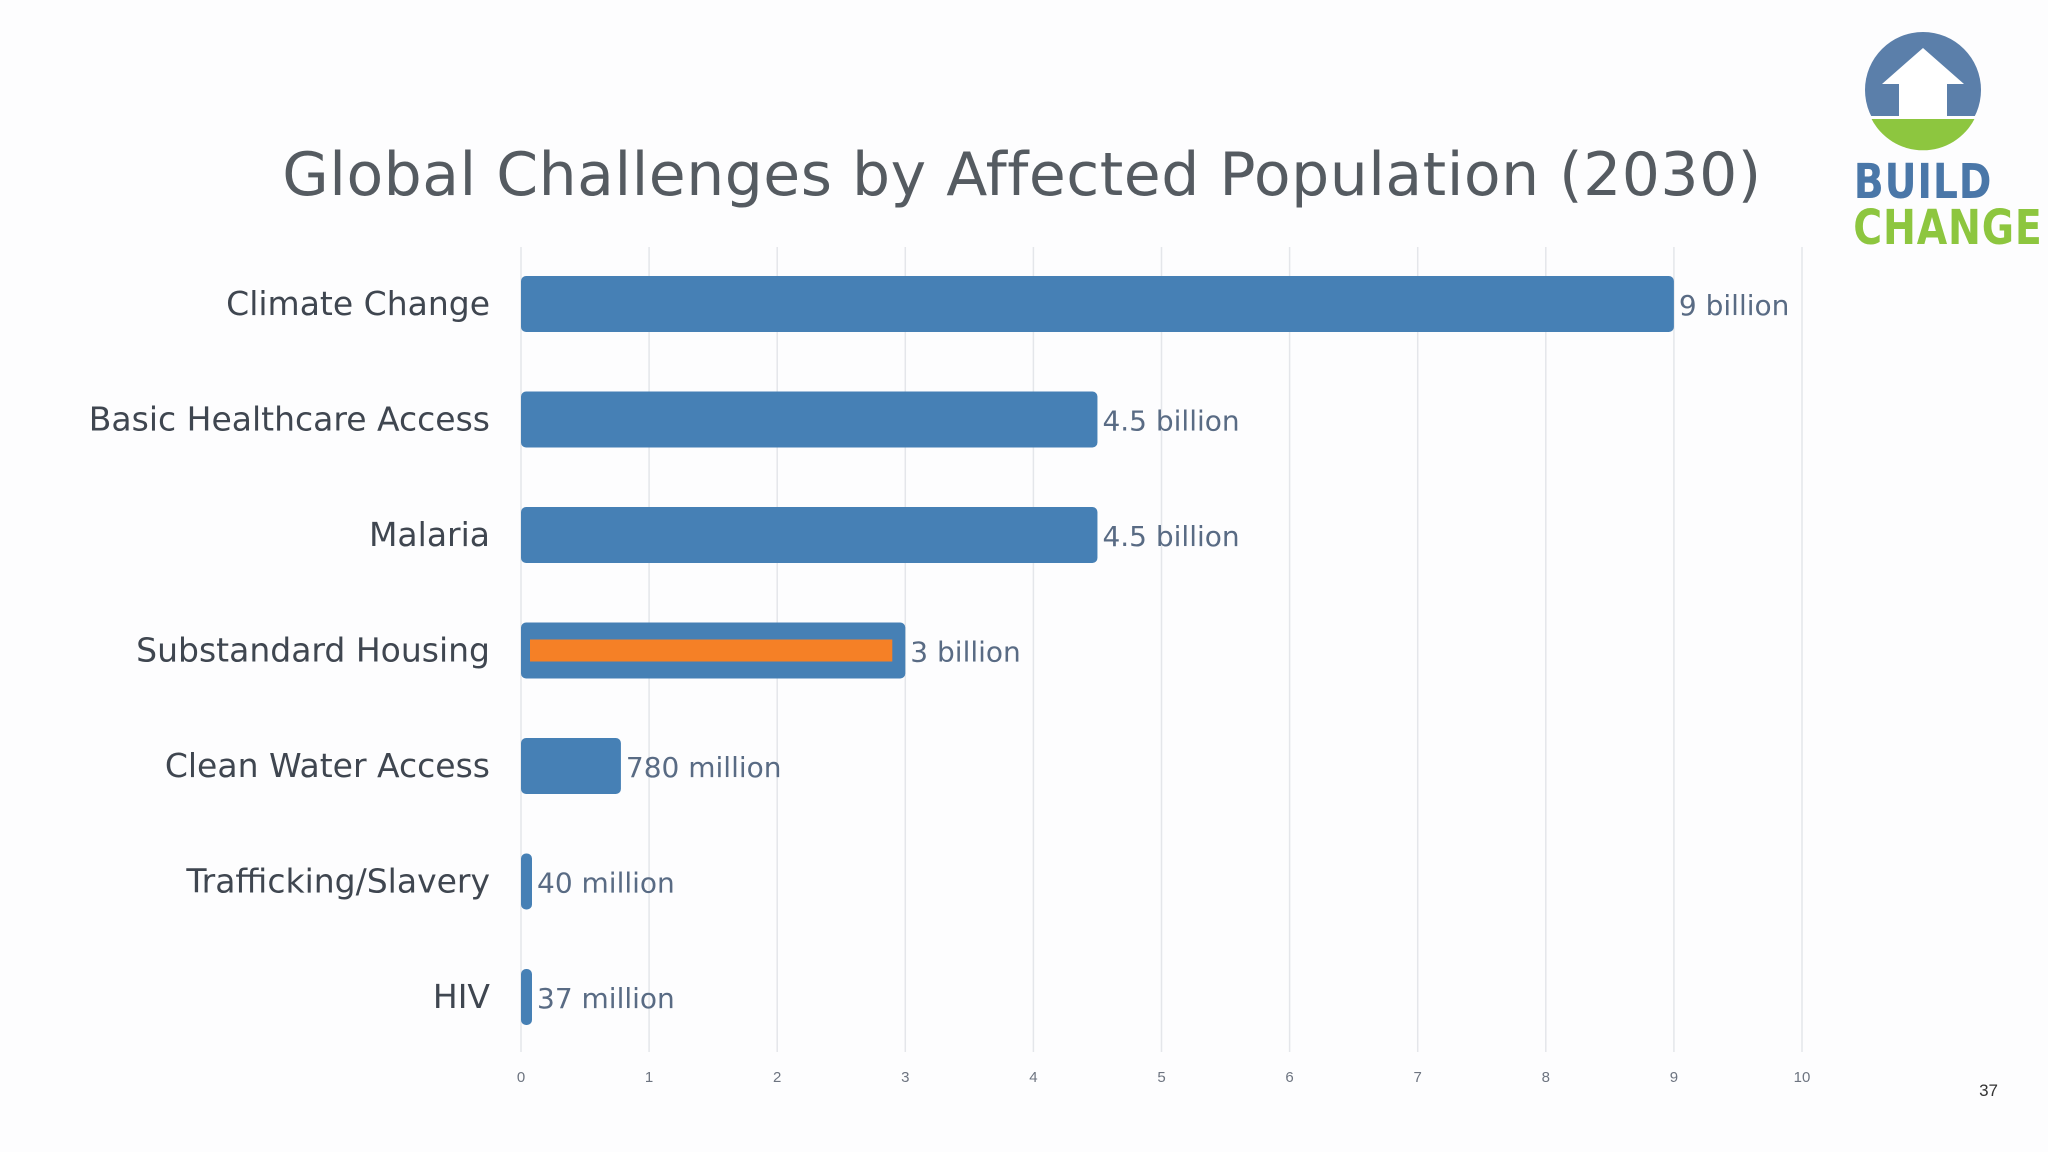  Describe the element at coordinates (606, 998) in the screenshot. I see `value-label: 37 million` at that location.